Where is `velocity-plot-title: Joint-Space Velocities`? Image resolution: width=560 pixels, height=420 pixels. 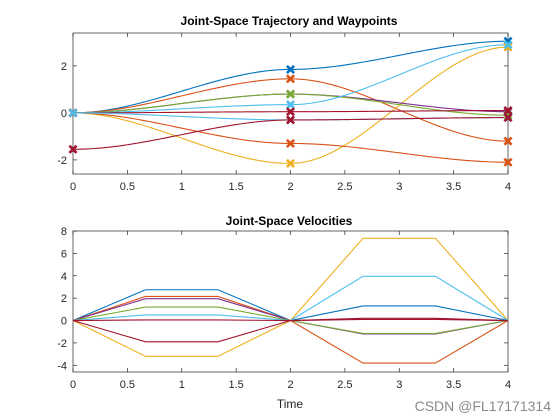
velocity-plot-title: Joint-Space Velocities is located at coordinates (289, 221).